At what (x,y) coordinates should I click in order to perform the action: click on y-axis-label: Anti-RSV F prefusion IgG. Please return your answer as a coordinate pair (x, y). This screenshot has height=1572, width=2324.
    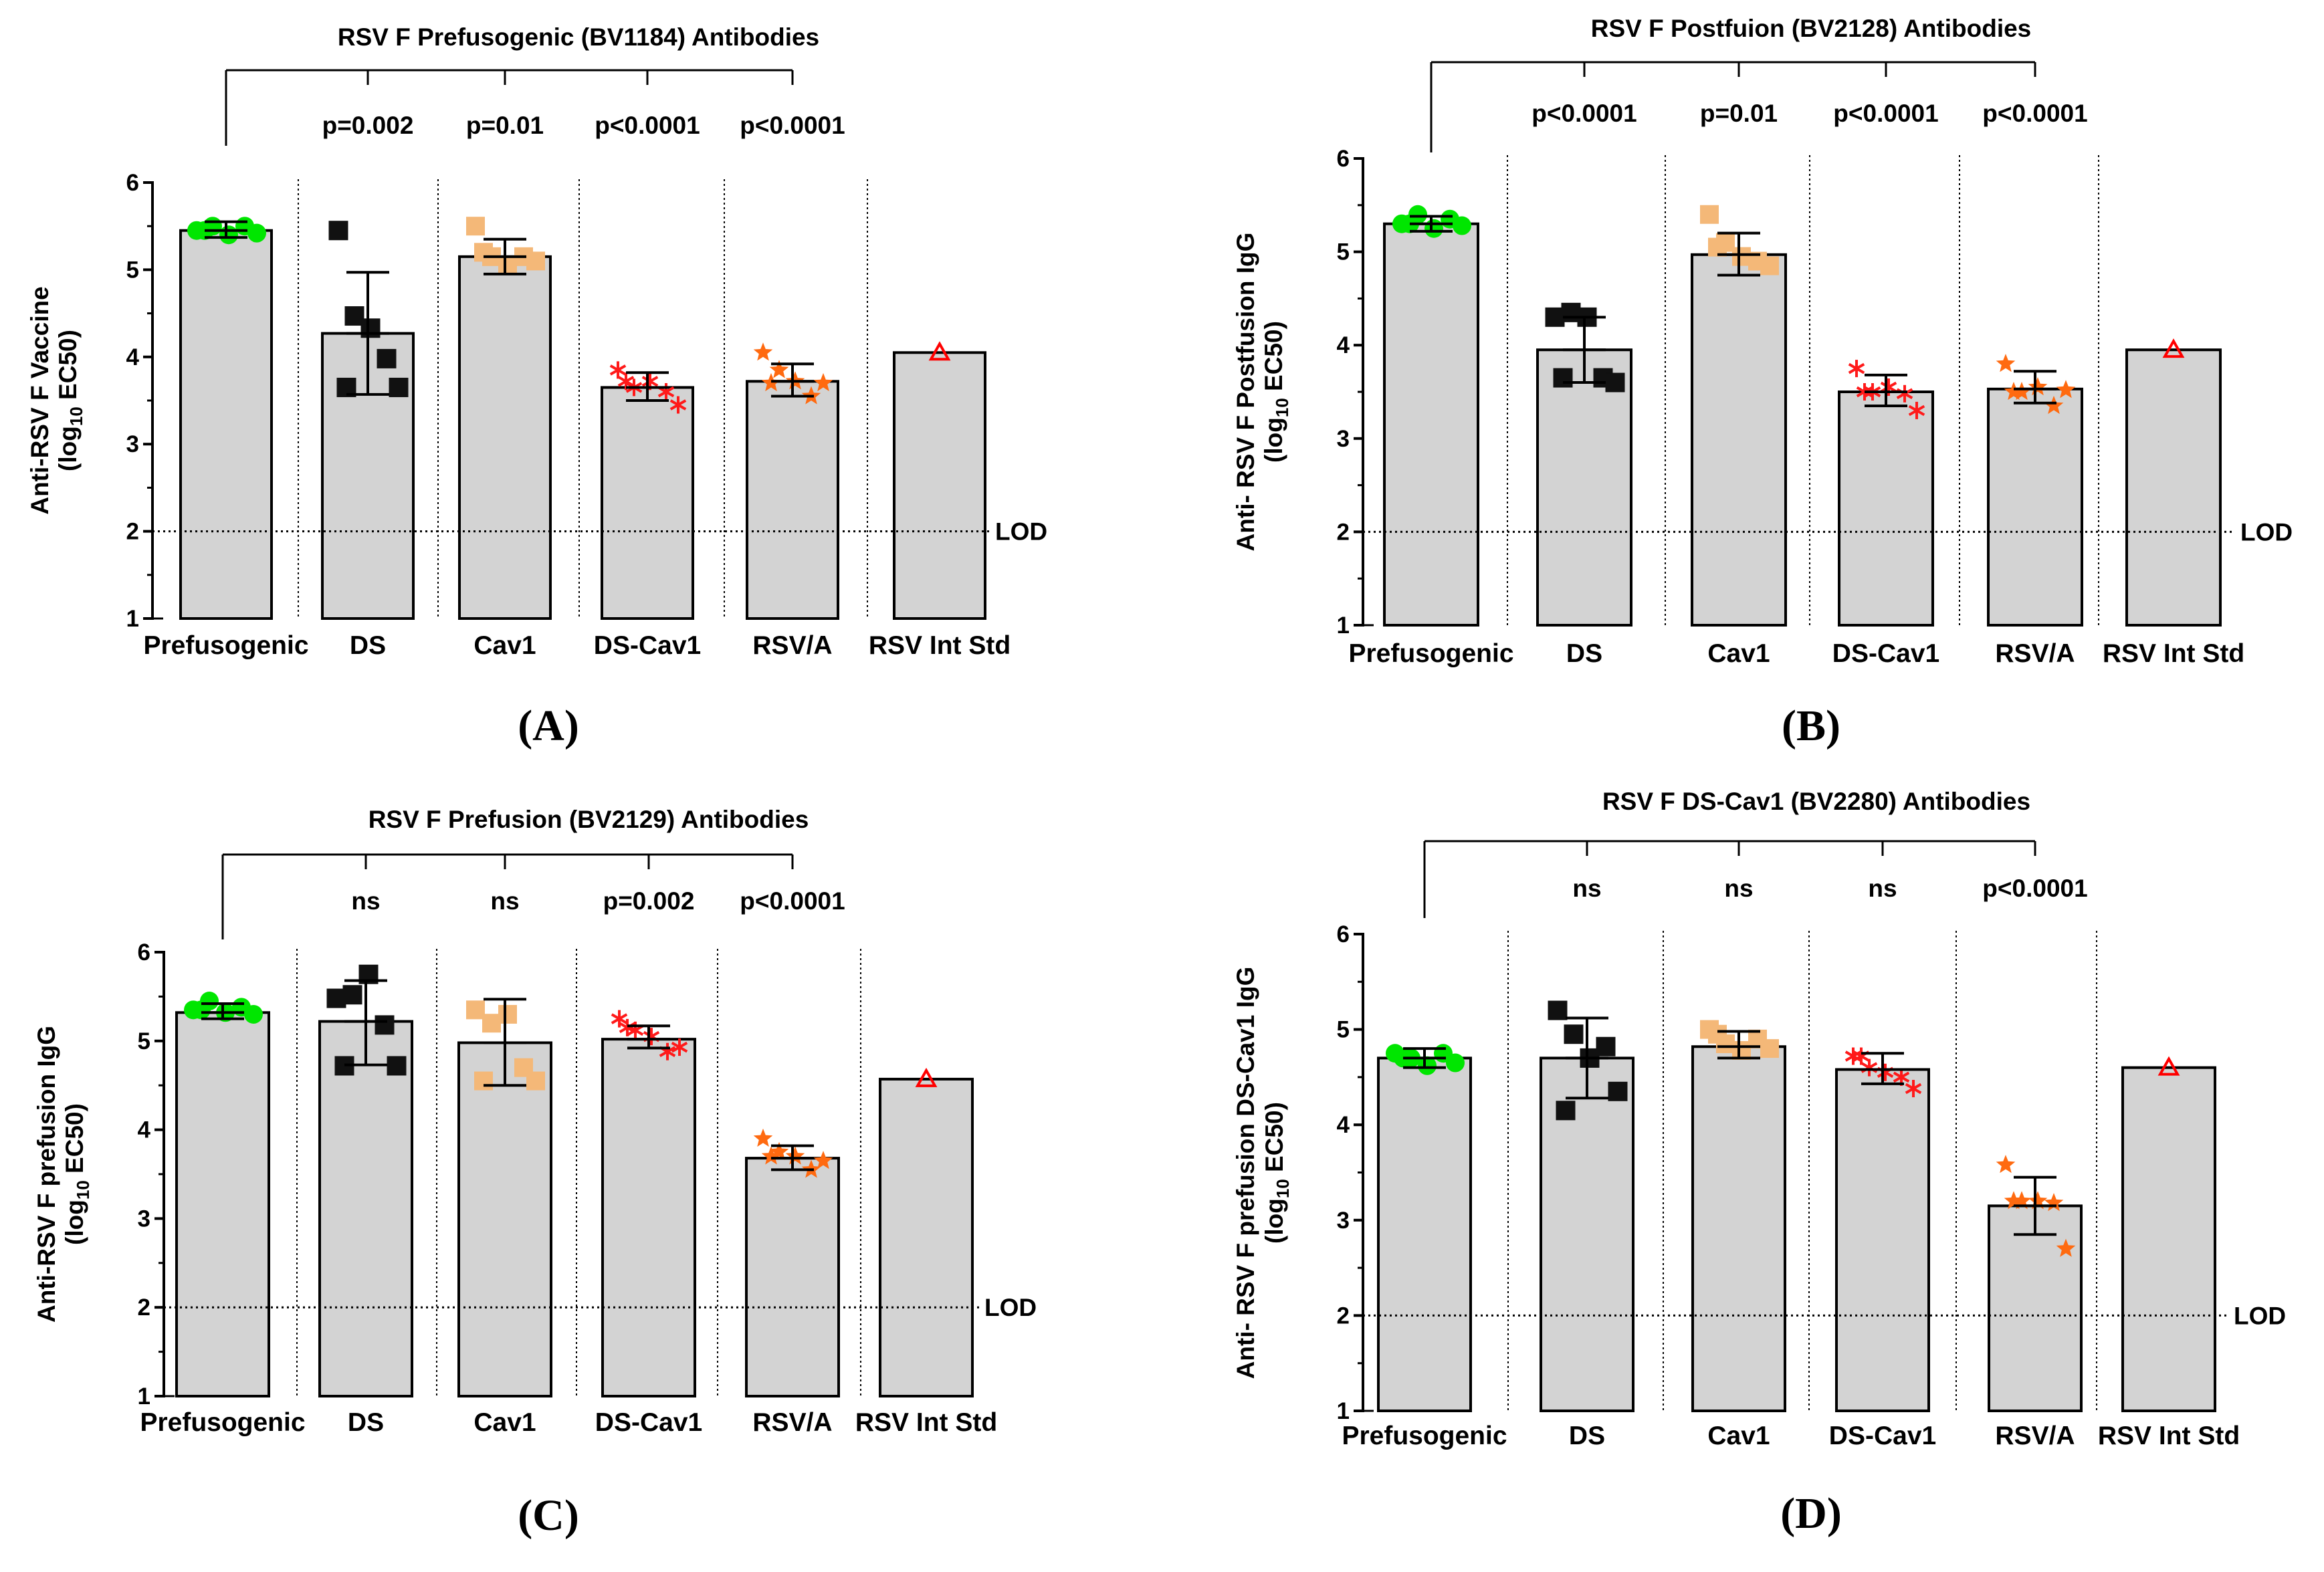
    Looking at the image, I should click on (46, 1174).